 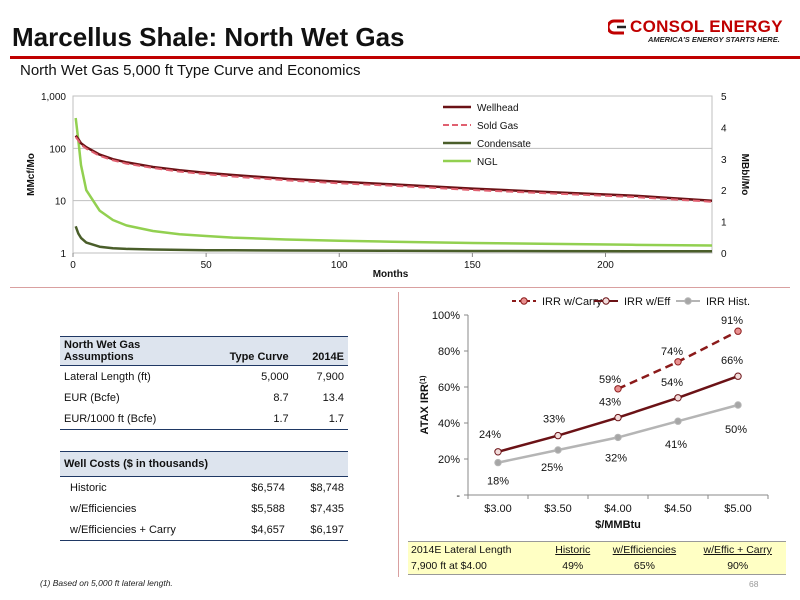 I want to click on data-label: 43%, so click(x=610, y=403).